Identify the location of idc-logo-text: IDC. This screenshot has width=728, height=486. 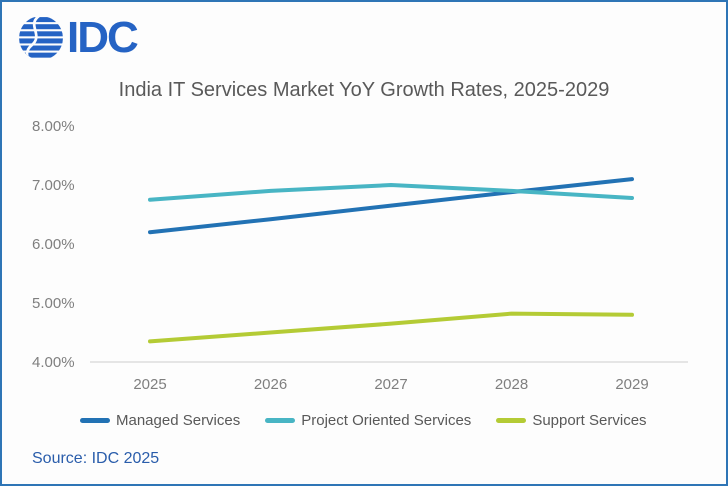
(103, 37).